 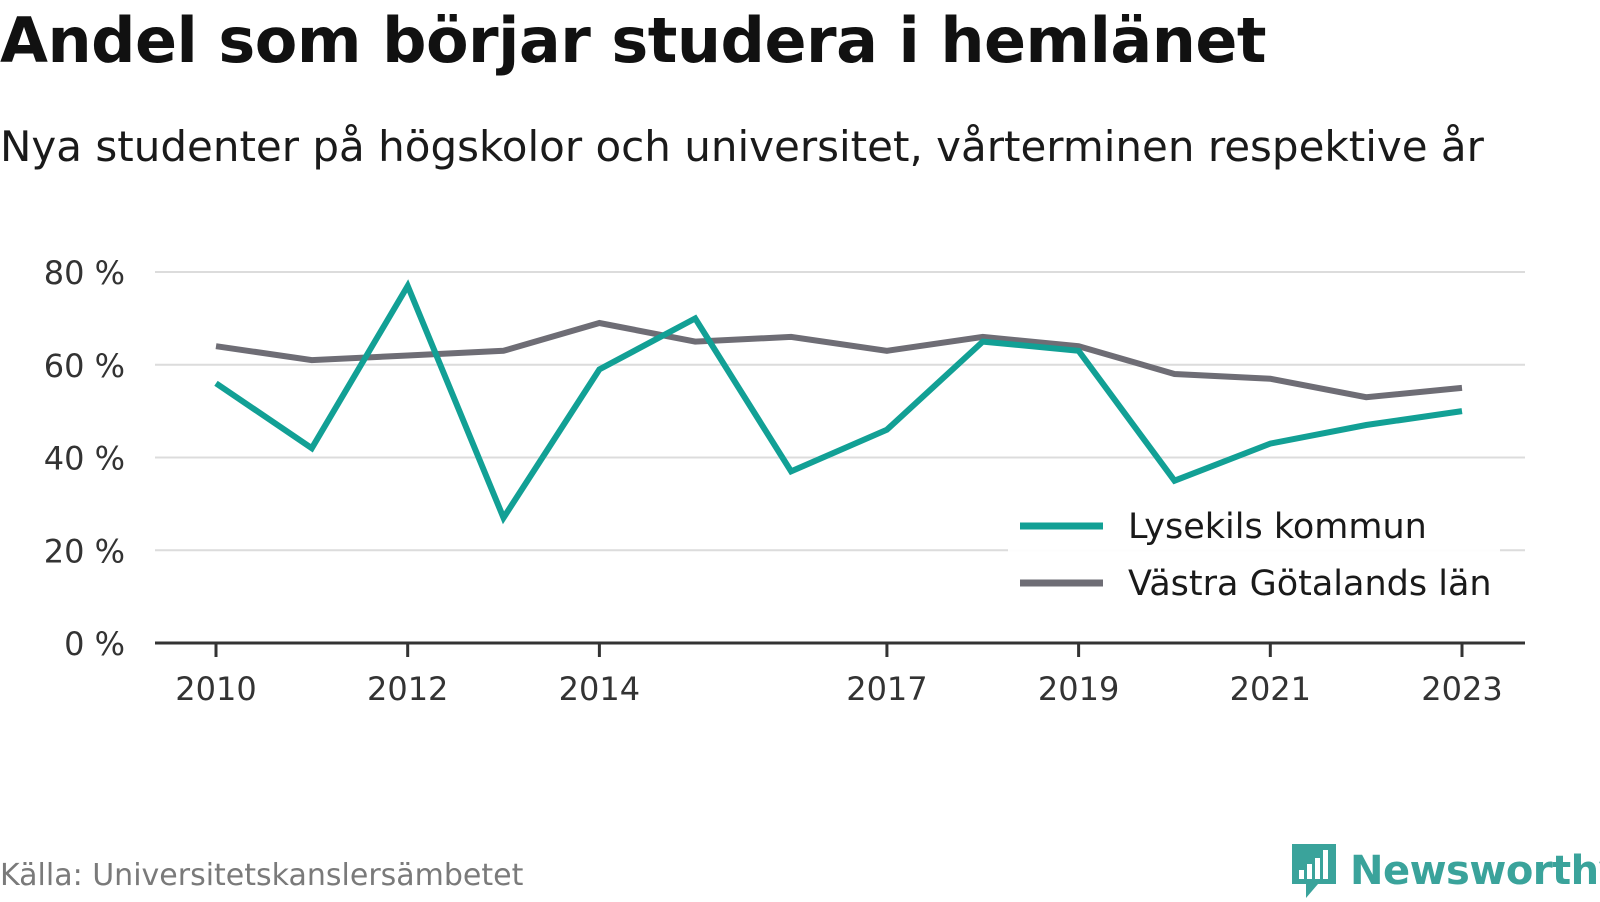 I want to click on legend-background, so click(x=1254, y=555).